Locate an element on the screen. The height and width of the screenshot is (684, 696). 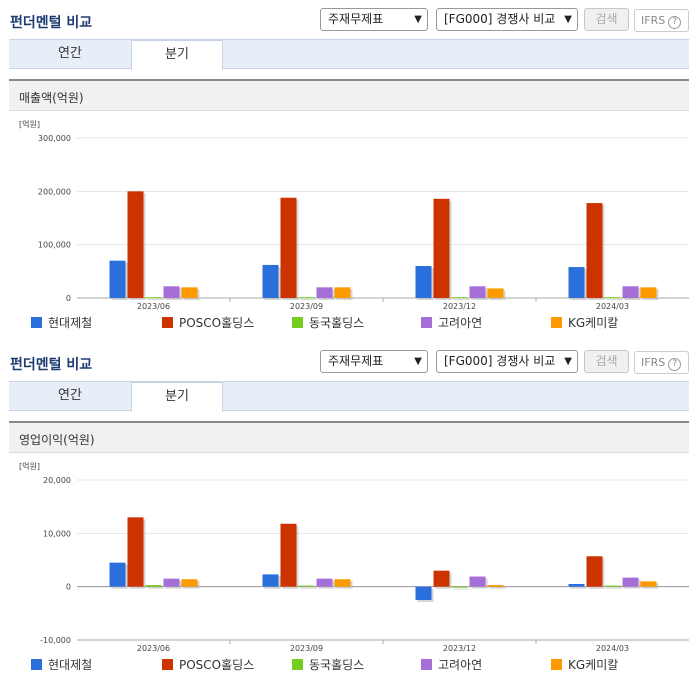
y-tick-label: 10,000 is located at coordinates (57, 533).